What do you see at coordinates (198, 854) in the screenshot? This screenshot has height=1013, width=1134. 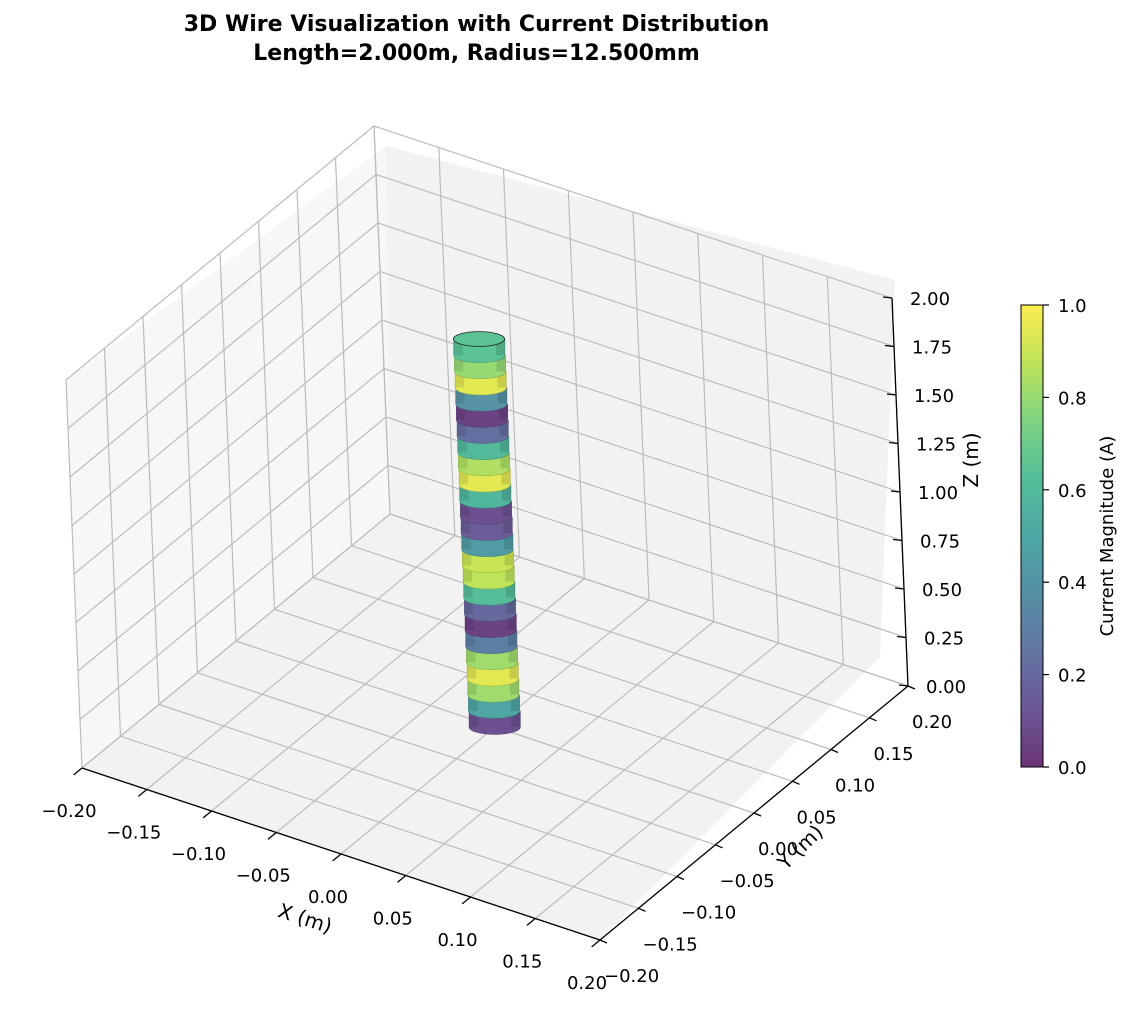 I see `x-tick-label: −0.10` at bounding box center [198, 854].